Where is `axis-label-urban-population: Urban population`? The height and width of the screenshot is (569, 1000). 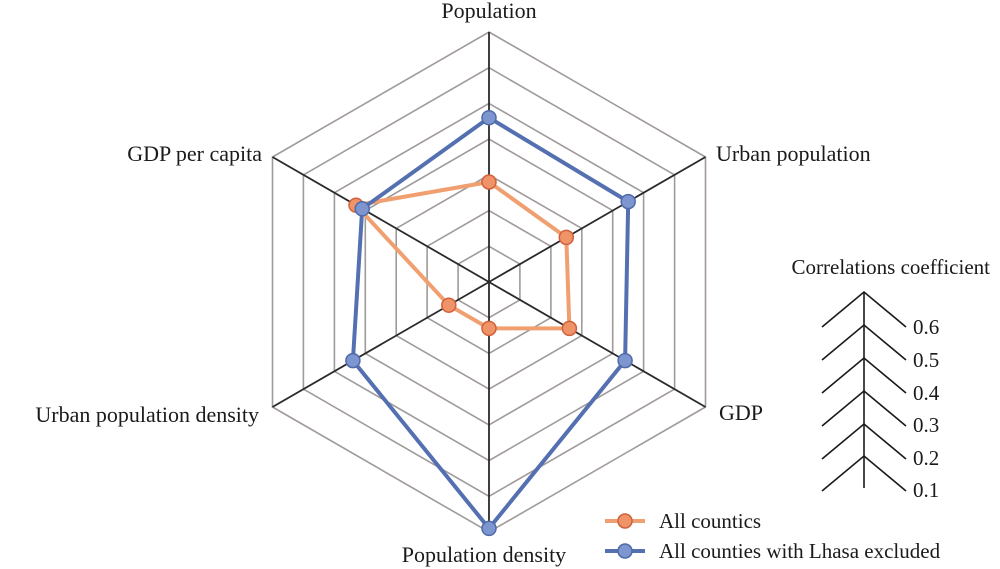 axis-label-urban-population: Urban population is located at coordinates (793, 153).